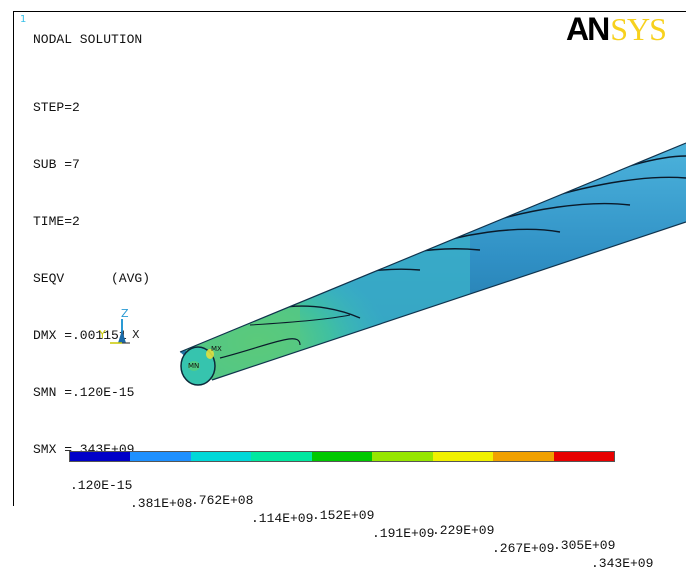  Describe the element at coordinates (119, 325) in the screenshot. I see `axis-triad: Z Y X` at that location.